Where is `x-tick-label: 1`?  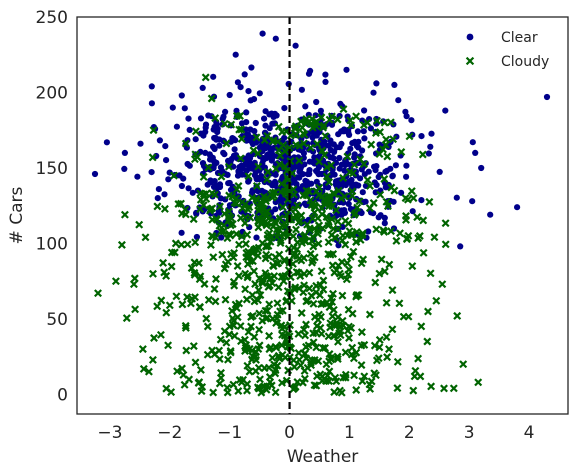 x-tick-label: 1 is located at coordinates (349, 433).